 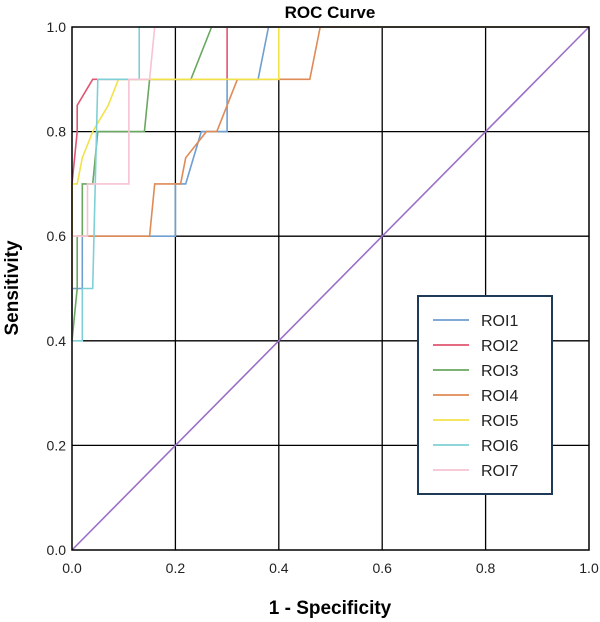 I want to click on x-axis-title: 1 - Specificity, so click(x=330, y=608).